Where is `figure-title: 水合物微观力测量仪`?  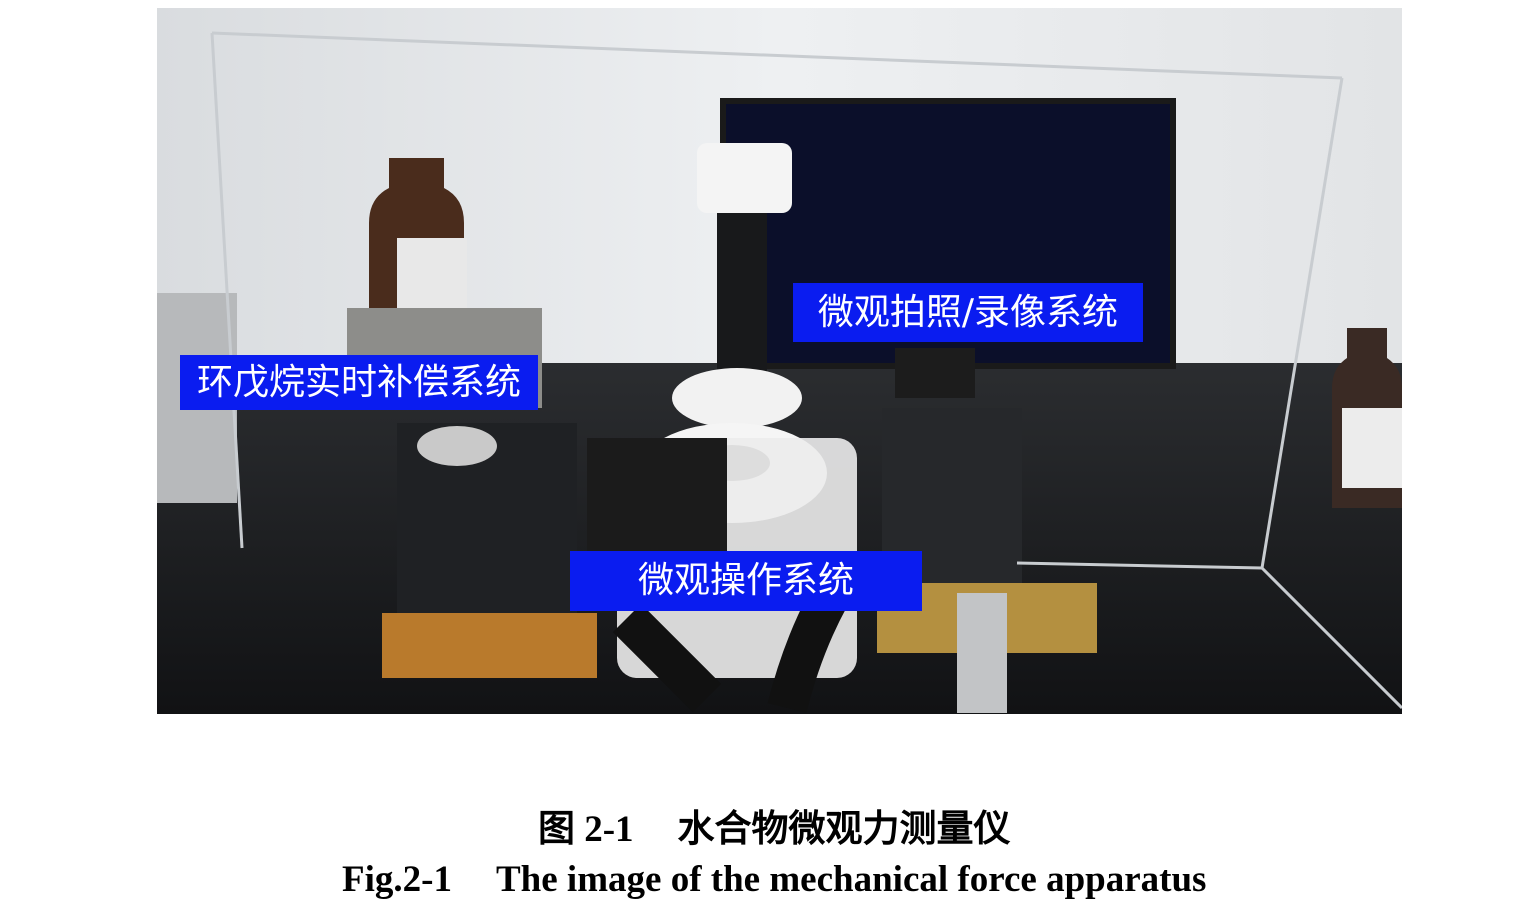 figure-title: 水合物微观力测量仪 is located at coordinates (844, 829).